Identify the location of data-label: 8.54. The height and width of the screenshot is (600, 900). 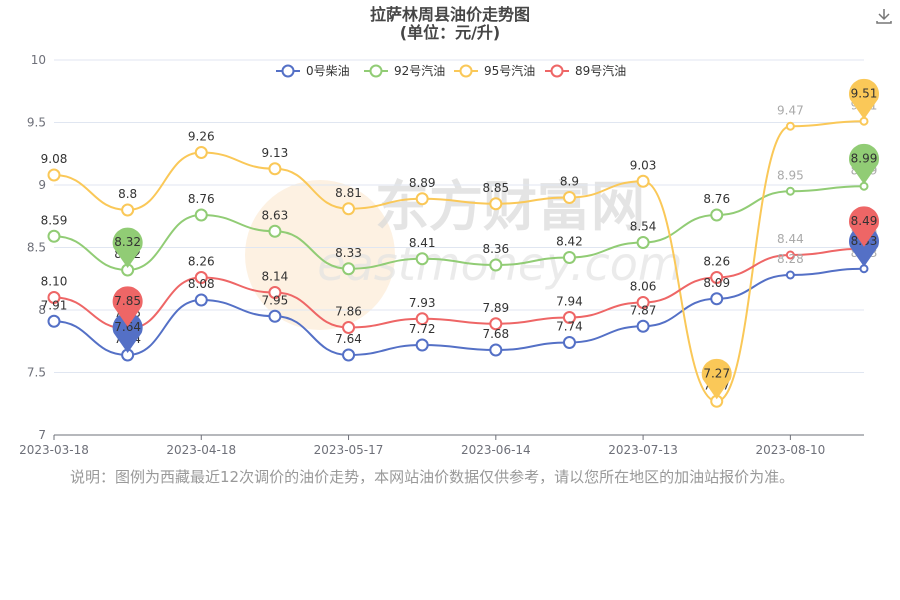
(643, 227).